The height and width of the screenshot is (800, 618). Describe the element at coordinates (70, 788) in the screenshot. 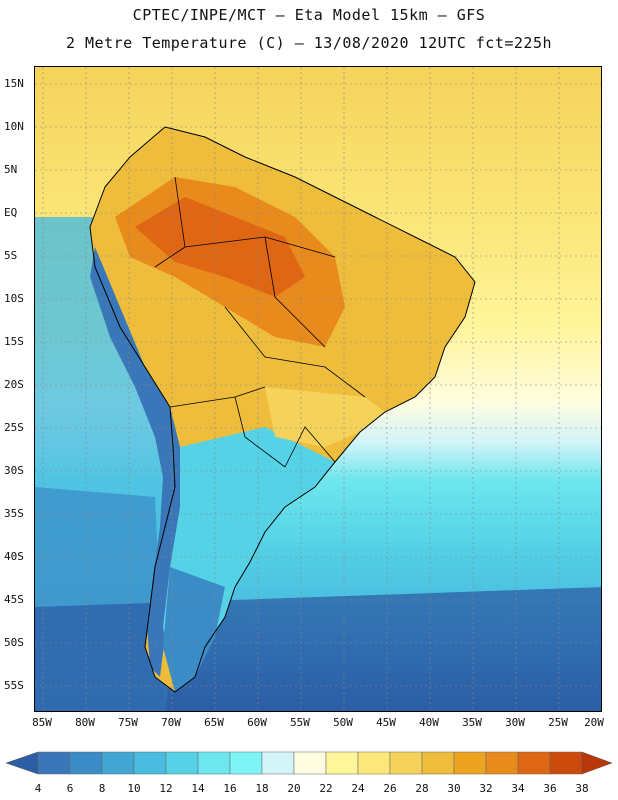

I see `legend-value: 6` at that location.